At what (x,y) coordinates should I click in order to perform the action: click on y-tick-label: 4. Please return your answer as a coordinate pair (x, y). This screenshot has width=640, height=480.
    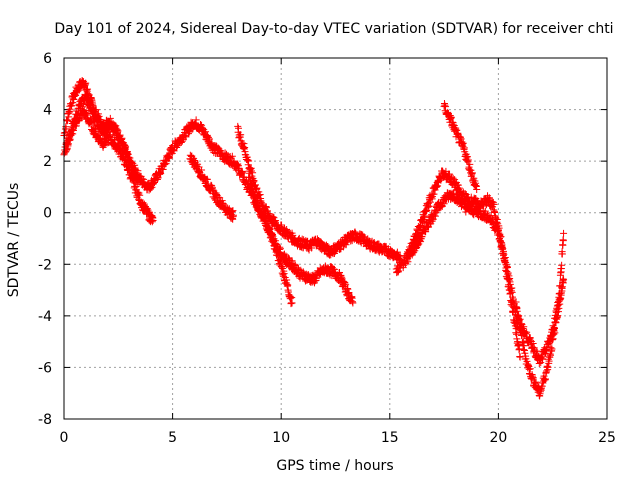
    Looking at the image, I should click on (47, 111).